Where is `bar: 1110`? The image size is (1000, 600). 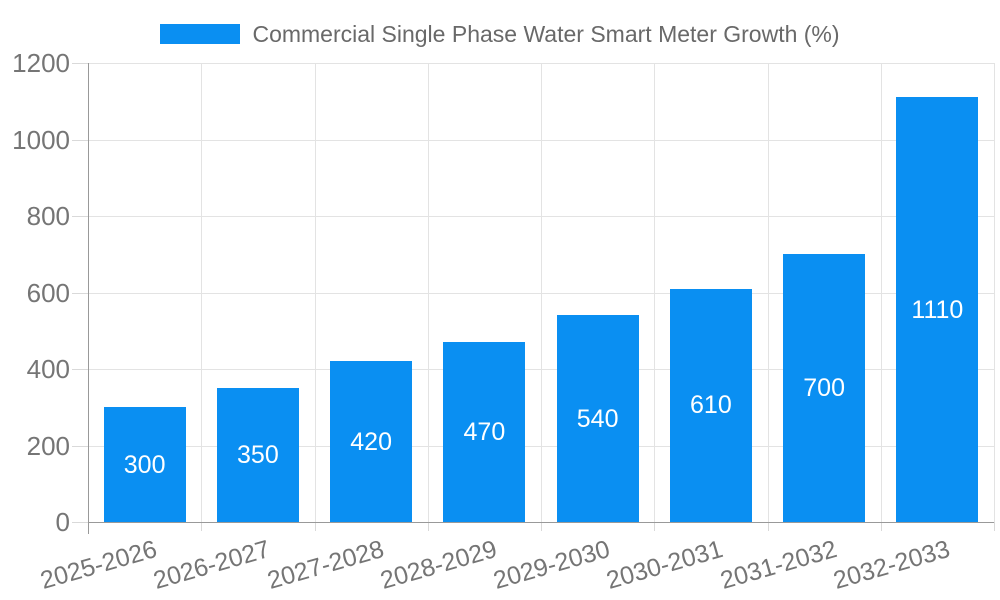 bar: 1110 is located at coordinates (937, 309).